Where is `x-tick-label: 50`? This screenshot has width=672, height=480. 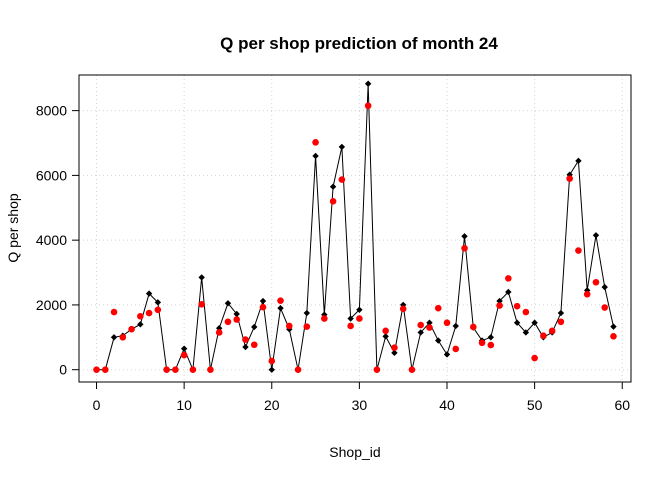
x-tick-label: 50 is located at coordinates (535, 405).